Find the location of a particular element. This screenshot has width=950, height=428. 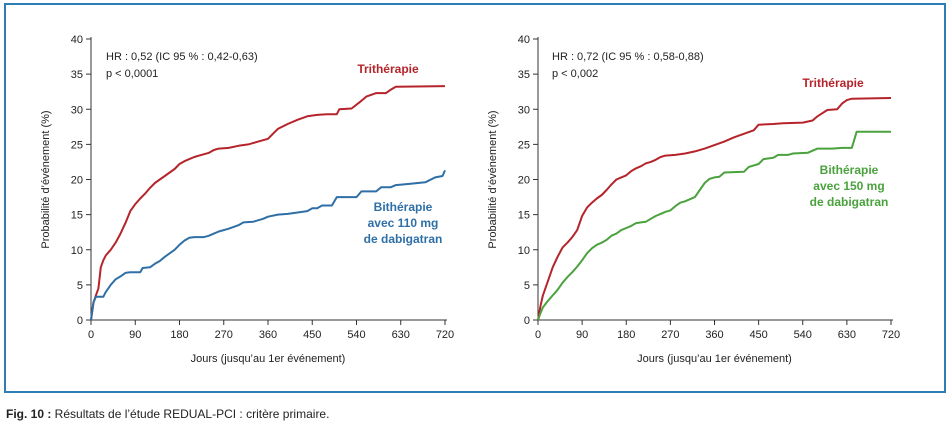

stats-text: HR : 0,72 (IC 95 % : 0,58-0,88) is located at coordinates (628, 57).